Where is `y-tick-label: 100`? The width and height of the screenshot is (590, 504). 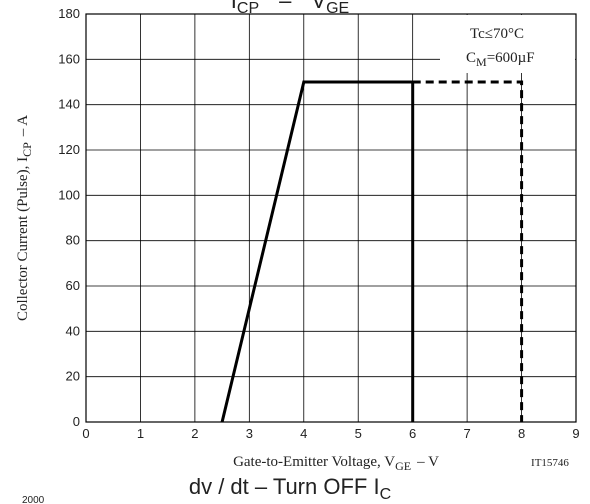 y-tick-label: 100 is located at coordinates (69, 194).